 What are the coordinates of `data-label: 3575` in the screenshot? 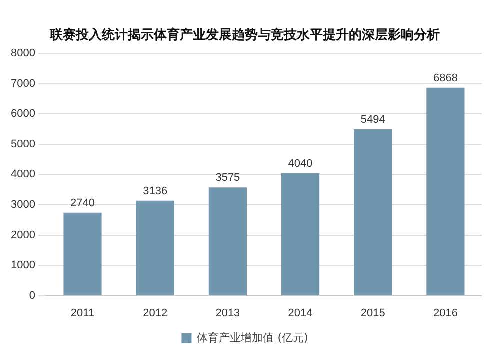 It's located at (228, 178).